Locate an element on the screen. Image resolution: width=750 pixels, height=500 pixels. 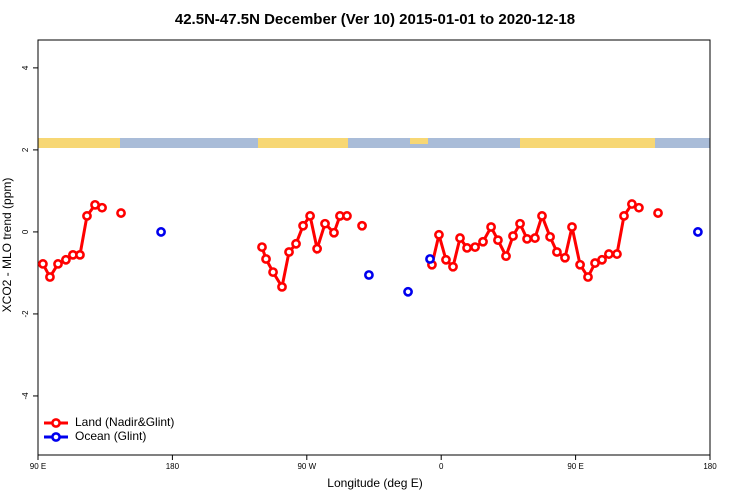
y-tick-label: -4 is located at coordinates (25, 396).